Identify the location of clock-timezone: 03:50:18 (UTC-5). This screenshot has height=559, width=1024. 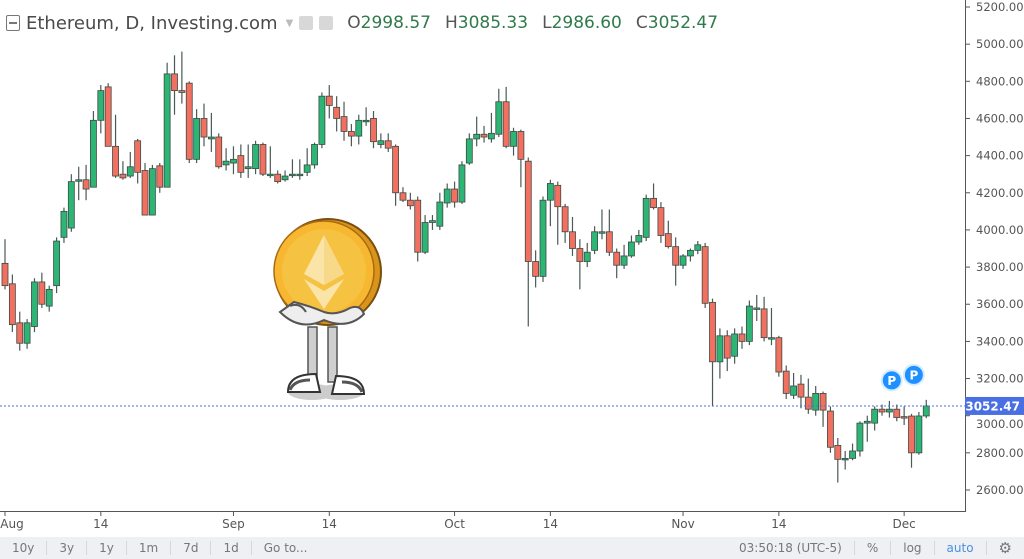
(791, 548).